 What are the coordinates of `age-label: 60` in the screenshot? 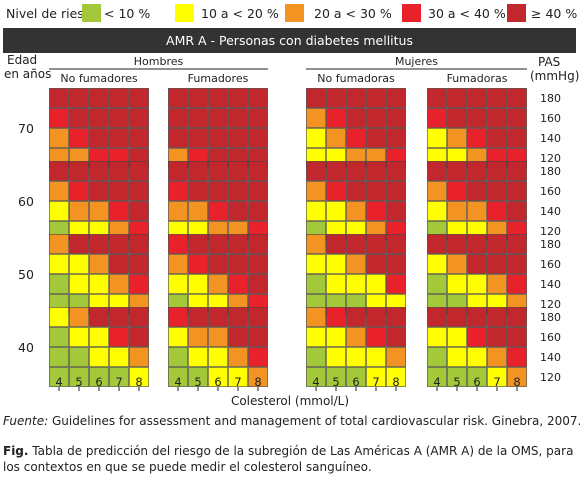 It's located at (26, 201).